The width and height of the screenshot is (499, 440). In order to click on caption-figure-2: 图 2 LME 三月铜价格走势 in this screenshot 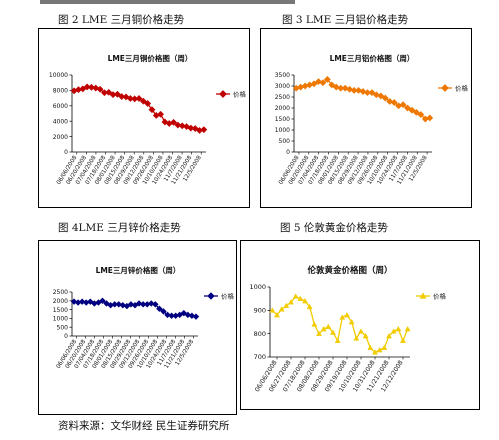, I will do `click(121, 20)`.